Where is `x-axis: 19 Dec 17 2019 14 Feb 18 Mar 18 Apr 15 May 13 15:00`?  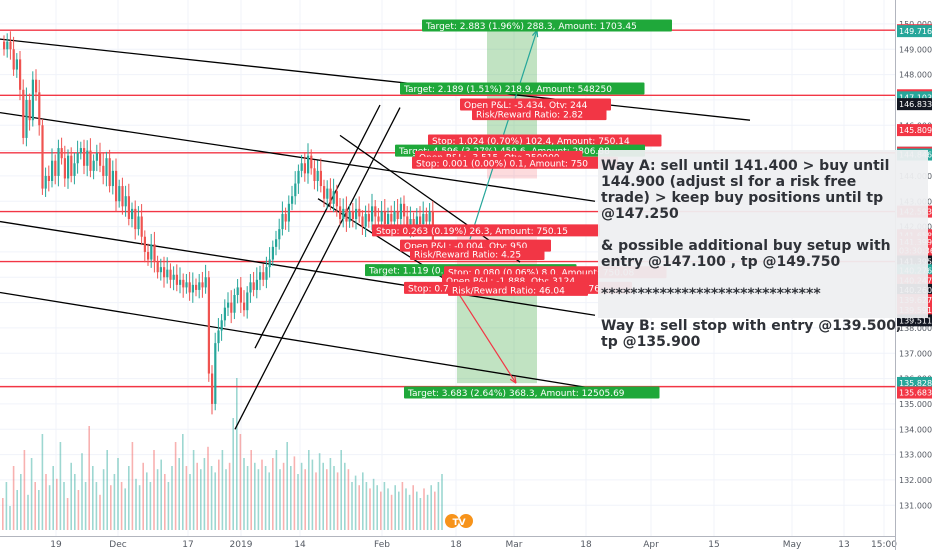
x-axis: 19 Dec 17 2019 14 Feb 18 Mar 18 Apr 15 May 13 15:00 is located at coordinates (448, 543).